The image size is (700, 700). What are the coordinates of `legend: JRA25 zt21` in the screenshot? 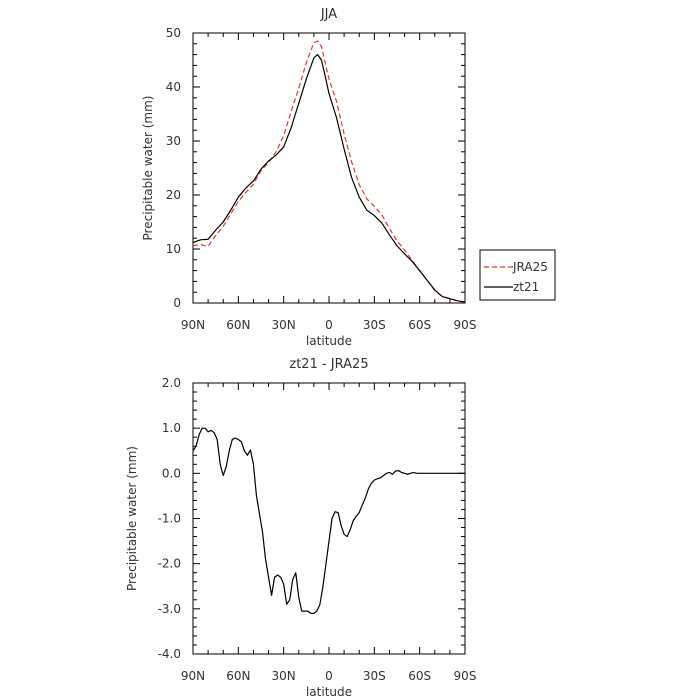 It's located at (517, 275).